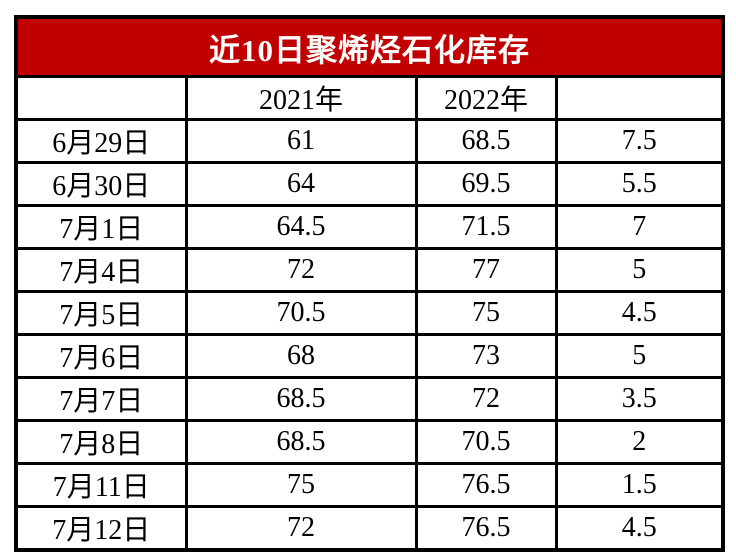 The height and width of the screenshot is (552, 736). I want to click on table-row: 7月1日 64.5 71.5 7, so click(369, 227).